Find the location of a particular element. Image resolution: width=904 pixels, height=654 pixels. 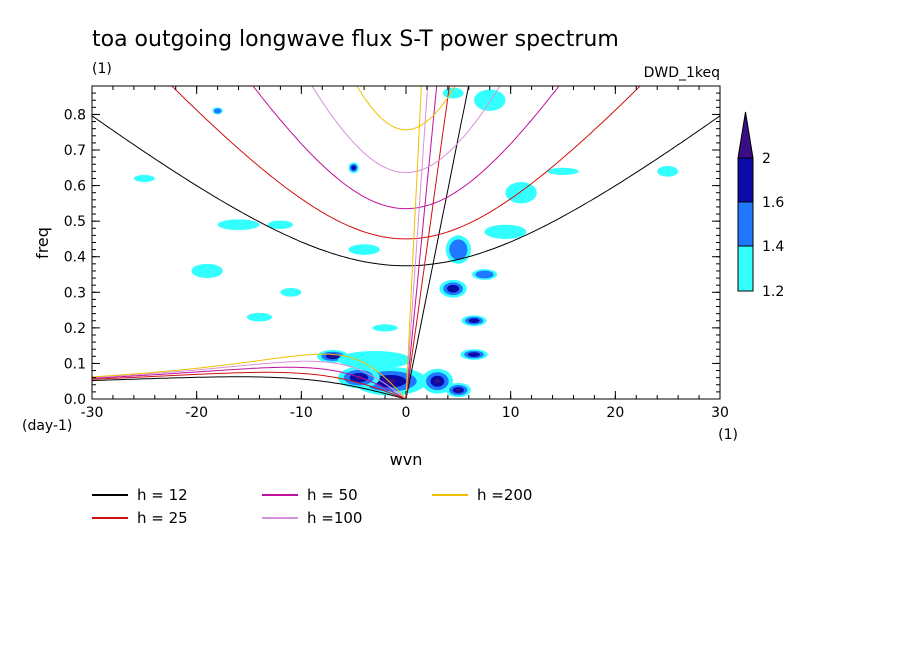

x-tick-label: -30 is located at coordinates (92, 413).